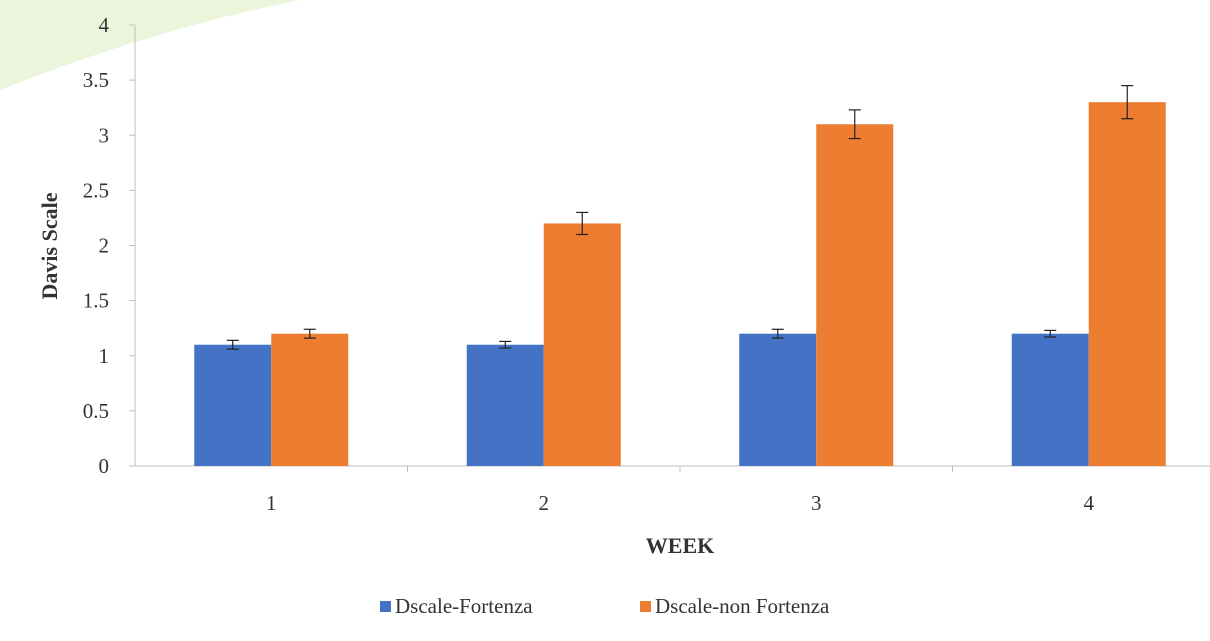 The image size is (1210, 641). I want to click on y-axis-ticks: 0 0.5 1 1.5 2 2.5 3 3.5 4, so click(109, 245).